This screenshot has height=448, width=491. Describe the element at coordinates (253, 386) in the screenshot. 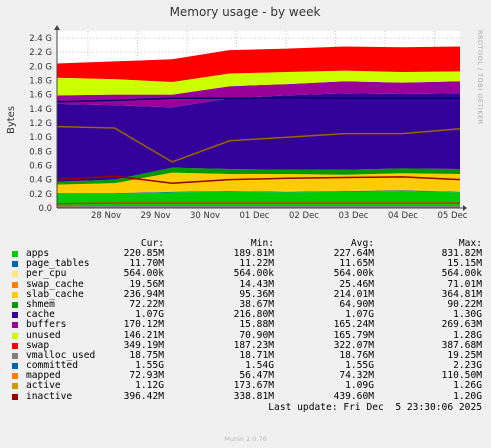

I see `legend-min: 173.67M` at that location.